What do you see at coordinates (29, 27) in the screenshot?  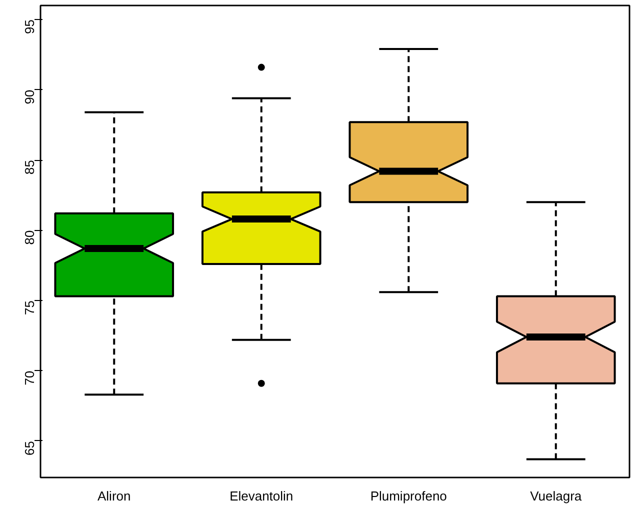 I see `y-tick-label: 95` at bounding box center [29, 27].